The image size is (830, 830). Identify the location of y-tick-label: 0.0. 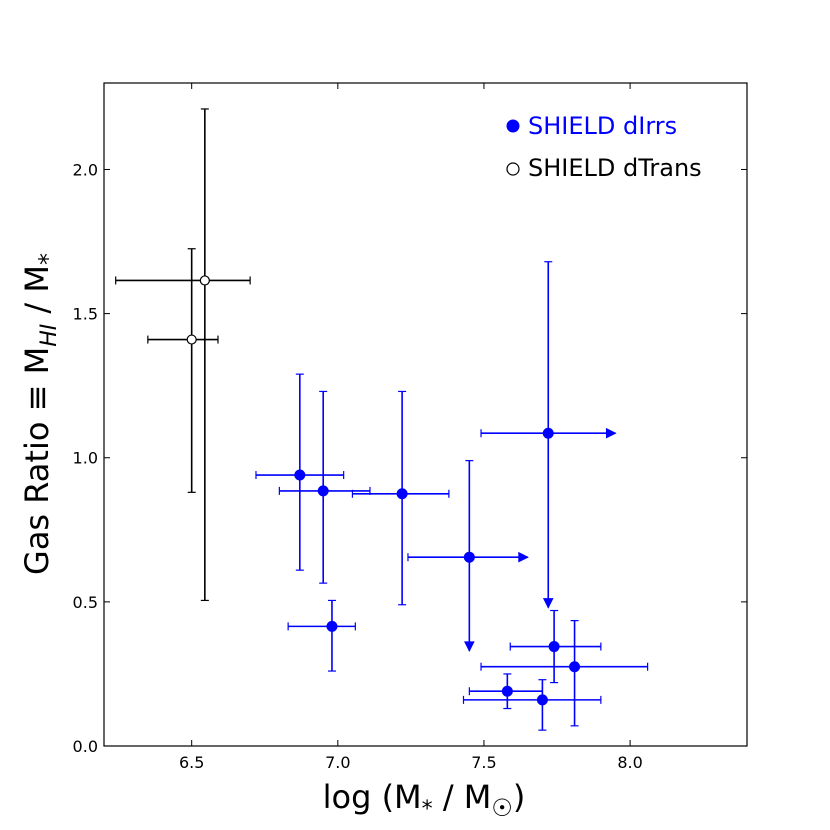
(85, 746).